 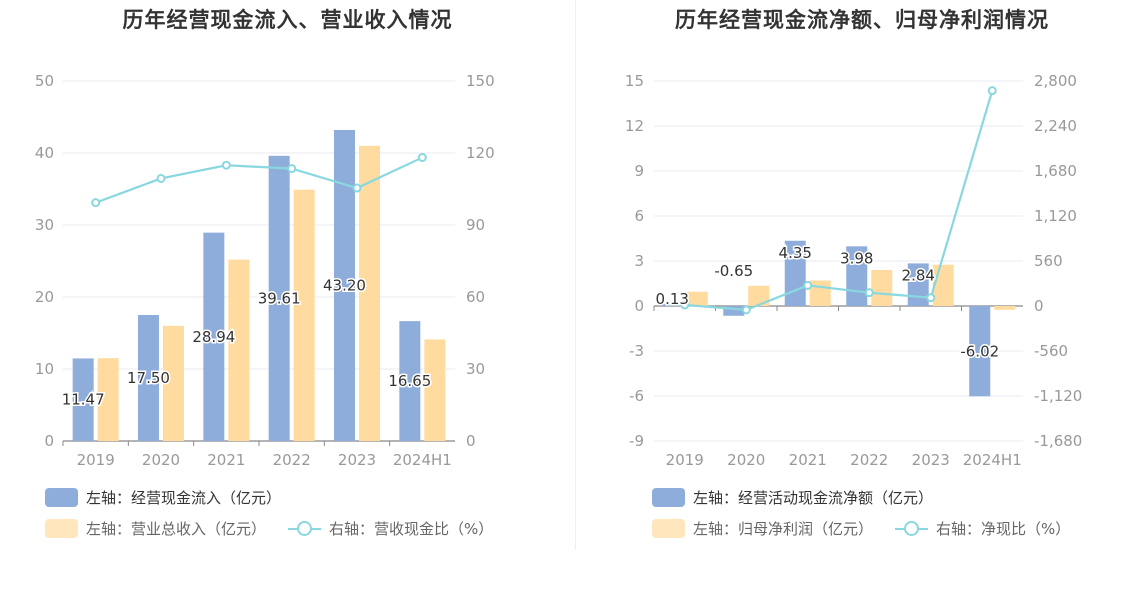 I want to click on right-chart-y-left-tick: 0, so click(x=639, y=306).